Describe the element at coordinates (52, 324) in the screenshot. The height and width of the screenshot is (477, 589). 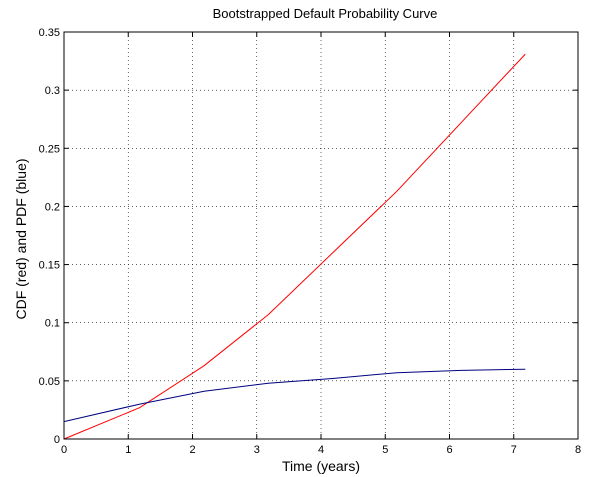
I see `y-tick-label: 0.1` at that location.